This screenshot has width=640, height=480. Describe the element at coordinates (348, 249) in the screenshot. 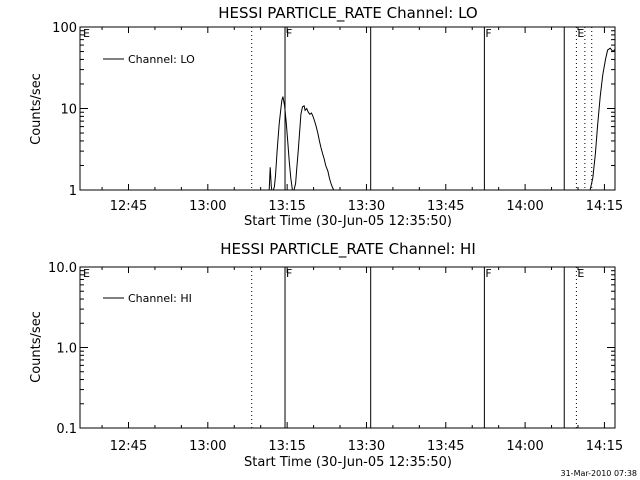

I see `hi-chart-title: HESSI PARTICLE_RATE Channel: HI` at that location.